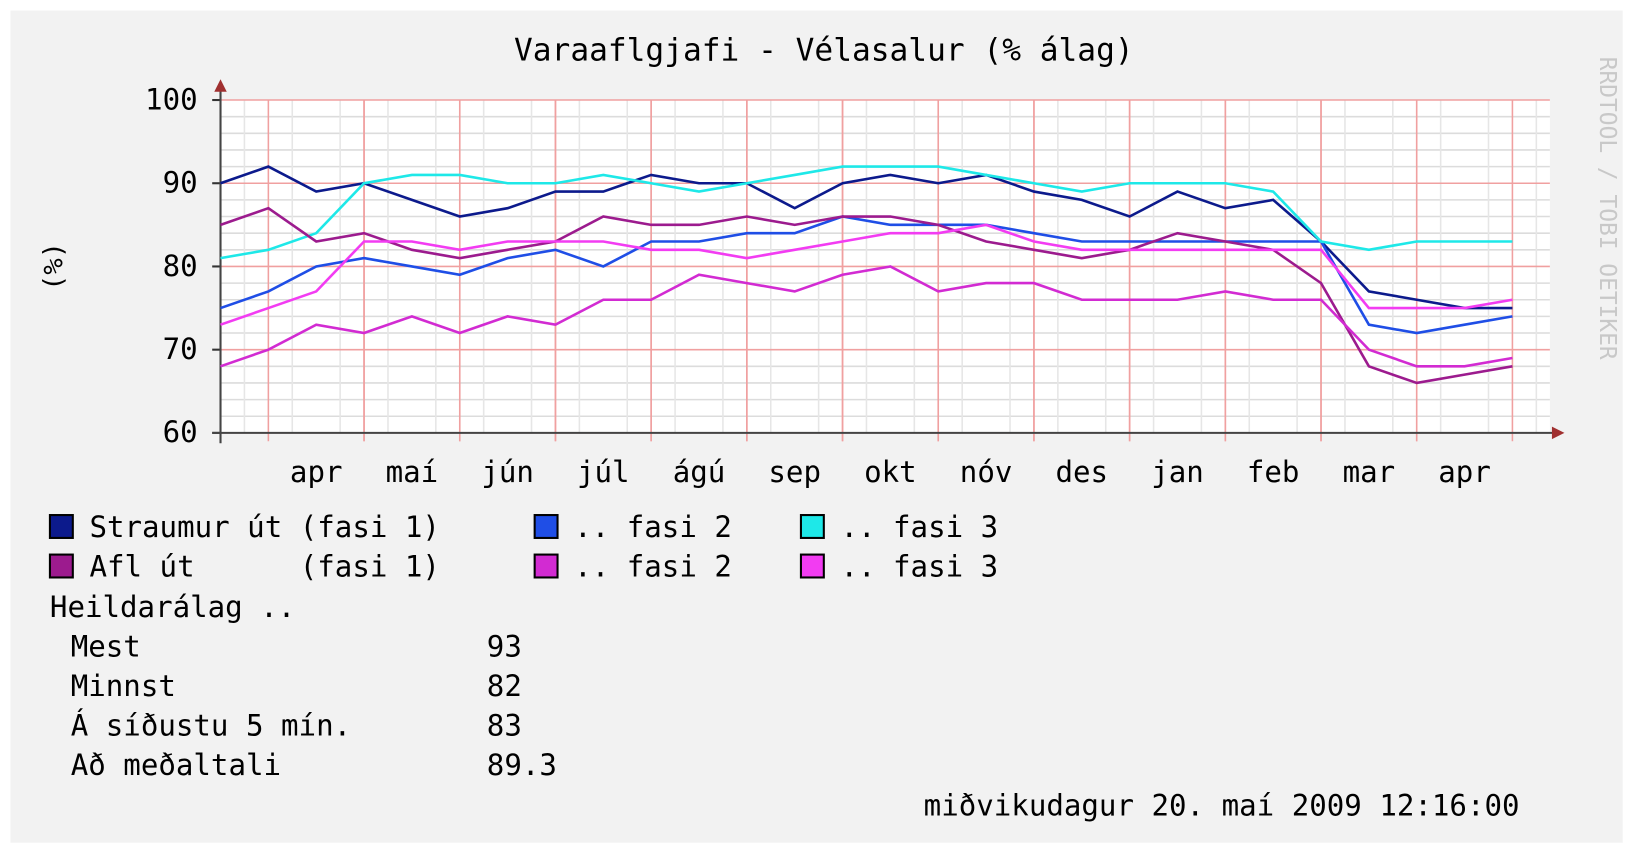  What do you see at coordinates (1558, 433) in the screenshot?
I see `x-axis-arrow` at bounding box center [1558, 433].